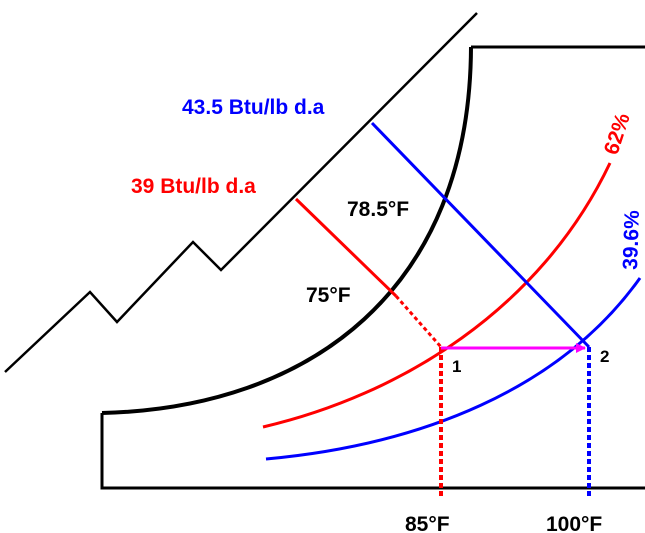 Image resolution: width=645 pixels, height=533 pixels. I want to click on enthalpy-label-43-5: 43.5 Btu/lb d.a, so click(253, 107).